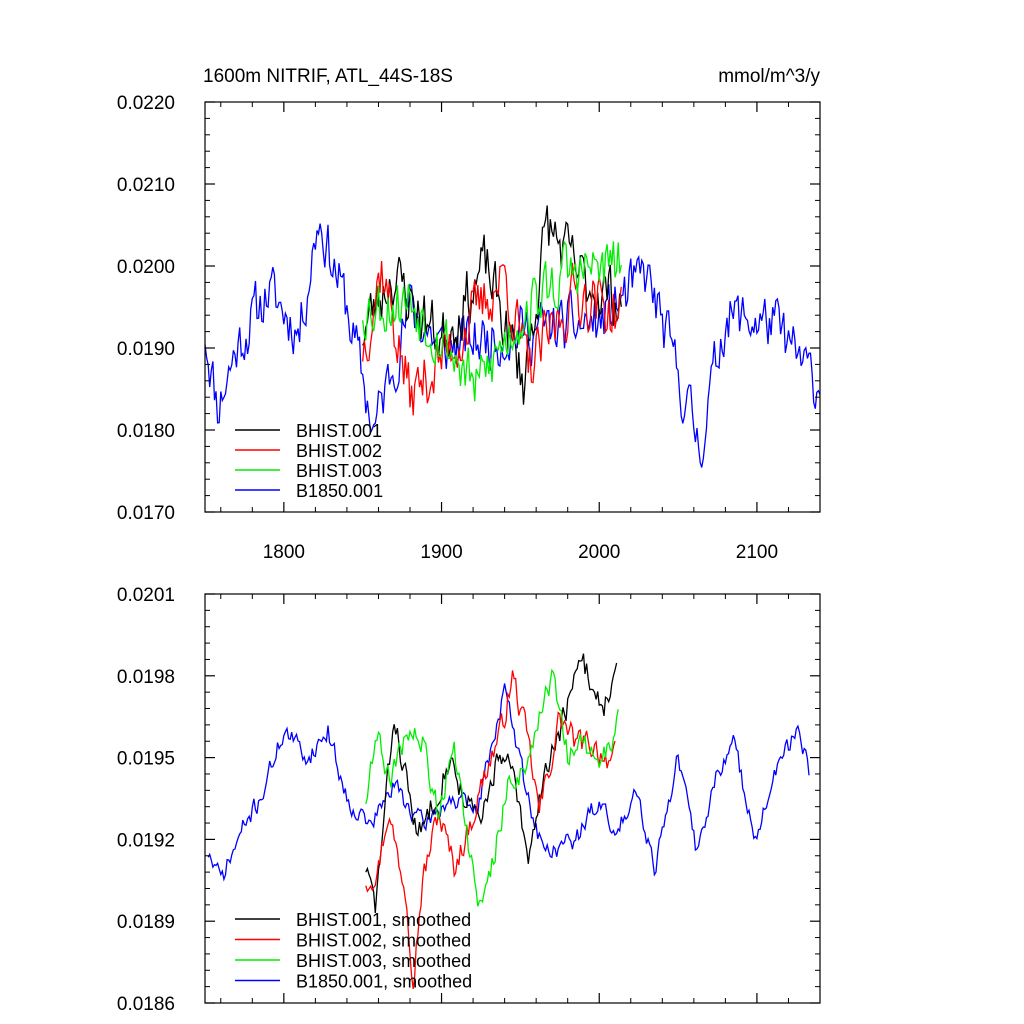 The height and width of the screenshot is (1024, 1024). Describe the element at coordinates (384, 982) in the screenshot. I see `legend-label: B1850.001, smoothed` at that location.